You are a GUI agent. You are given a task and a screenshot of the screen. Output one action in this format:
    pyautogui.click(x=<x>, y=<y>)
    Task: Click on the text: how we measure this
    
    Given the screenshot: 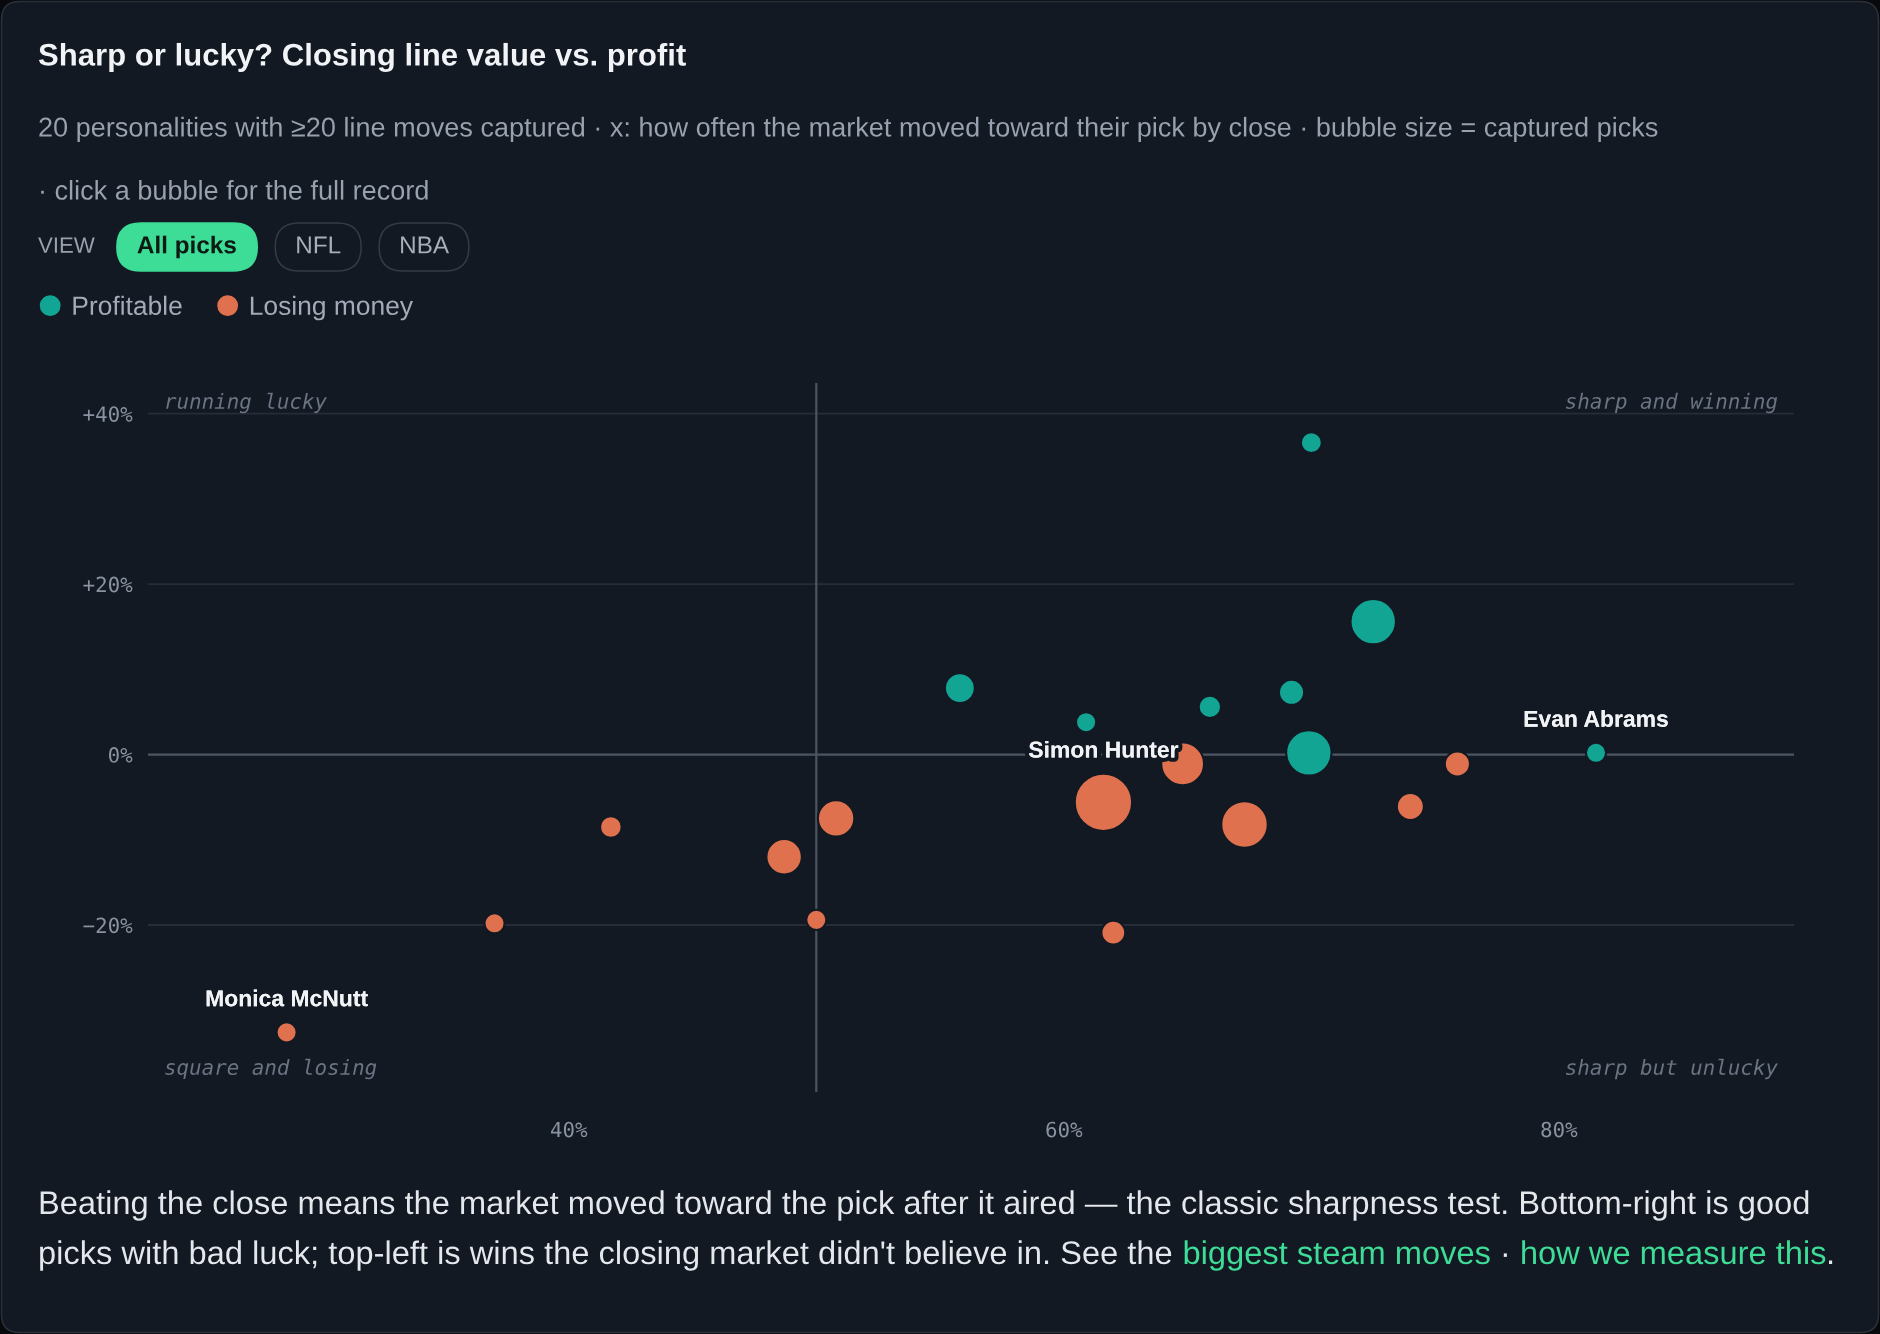 What is the action you would take?
    pyautogui.click(x=1674, y=1252)
    